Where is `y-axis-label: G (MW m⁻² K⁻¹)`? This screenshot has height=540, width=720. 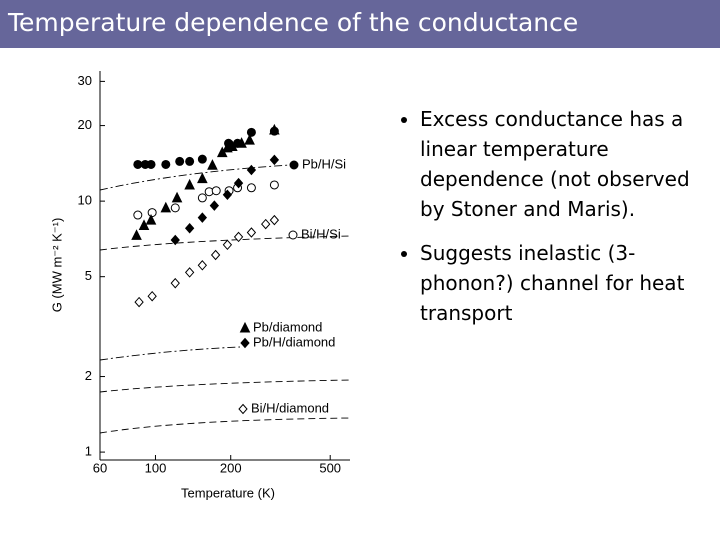
y-axis-label: G (MW m⁻² K⁻¹) is located at coordinates (56, 265).